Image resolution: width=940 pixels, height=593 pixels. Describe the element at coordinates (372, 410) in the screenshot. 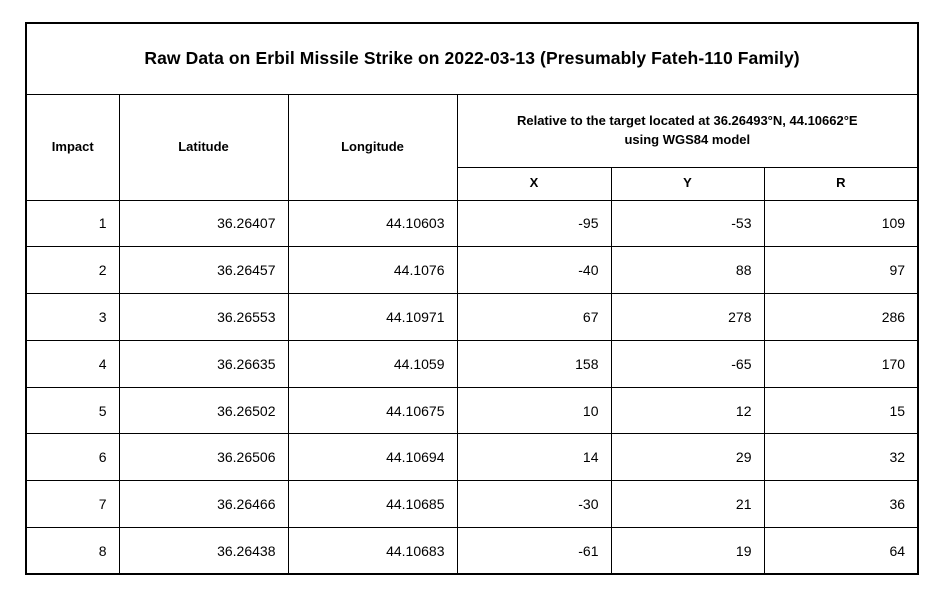

I see `cell-longitude: 44.10675` at that location.